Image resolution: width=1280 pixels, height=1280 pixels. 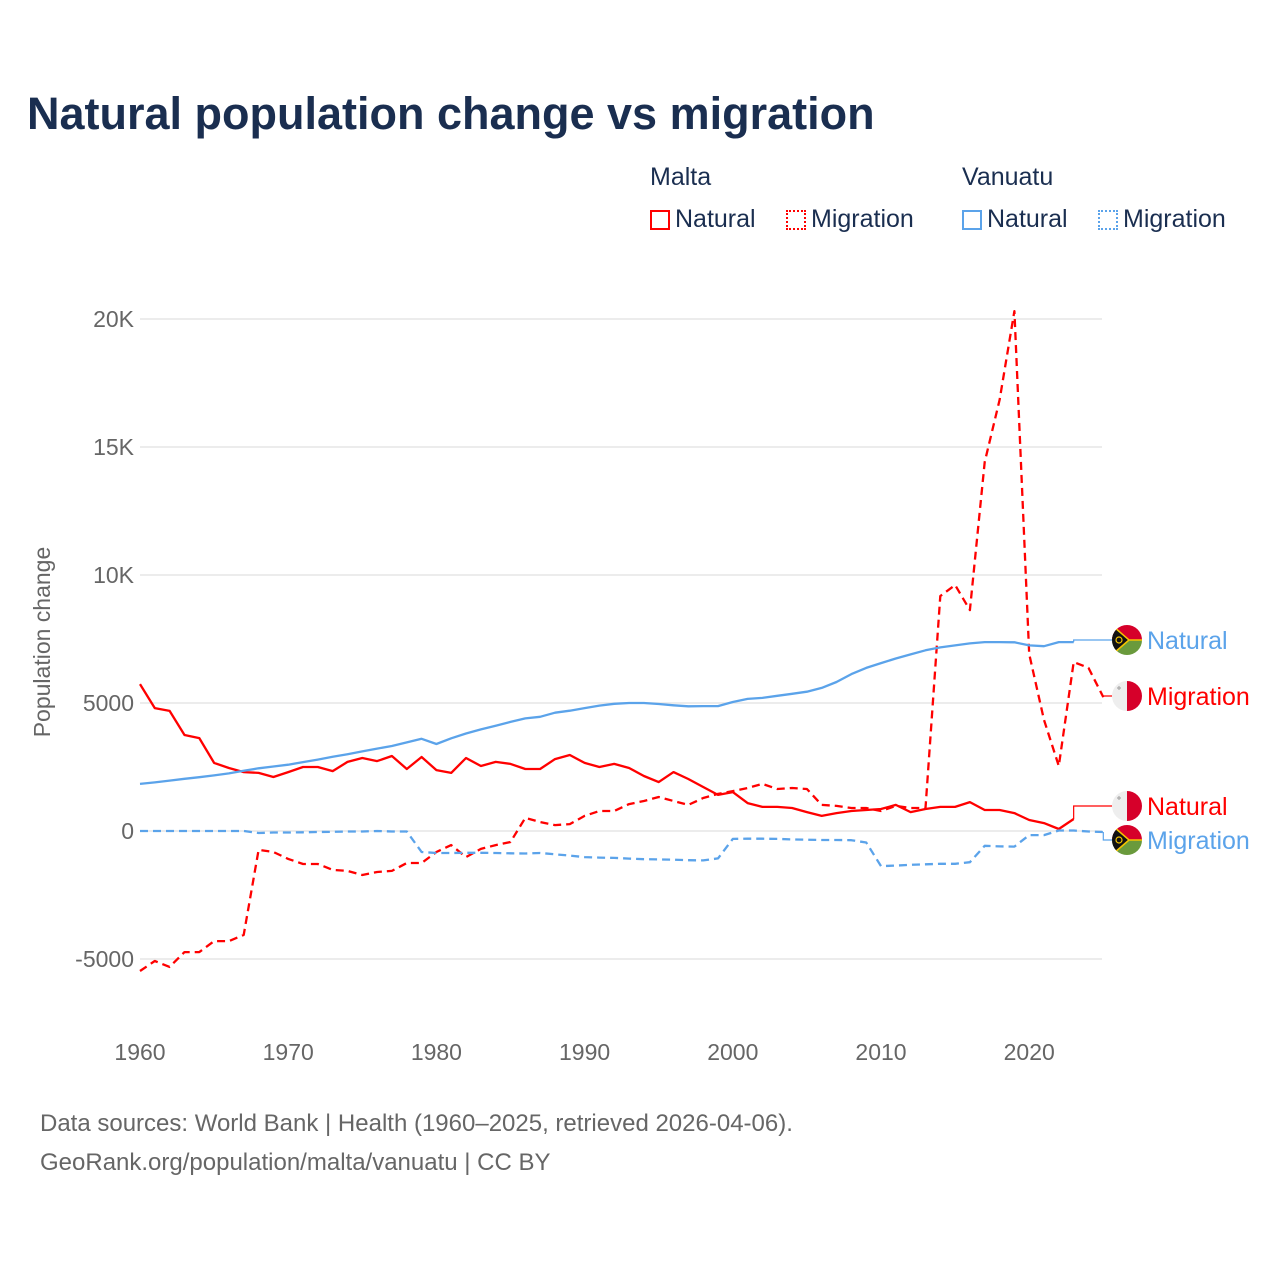 I want to click on x-tick-label: 2010, so click(x=880, y=1052).